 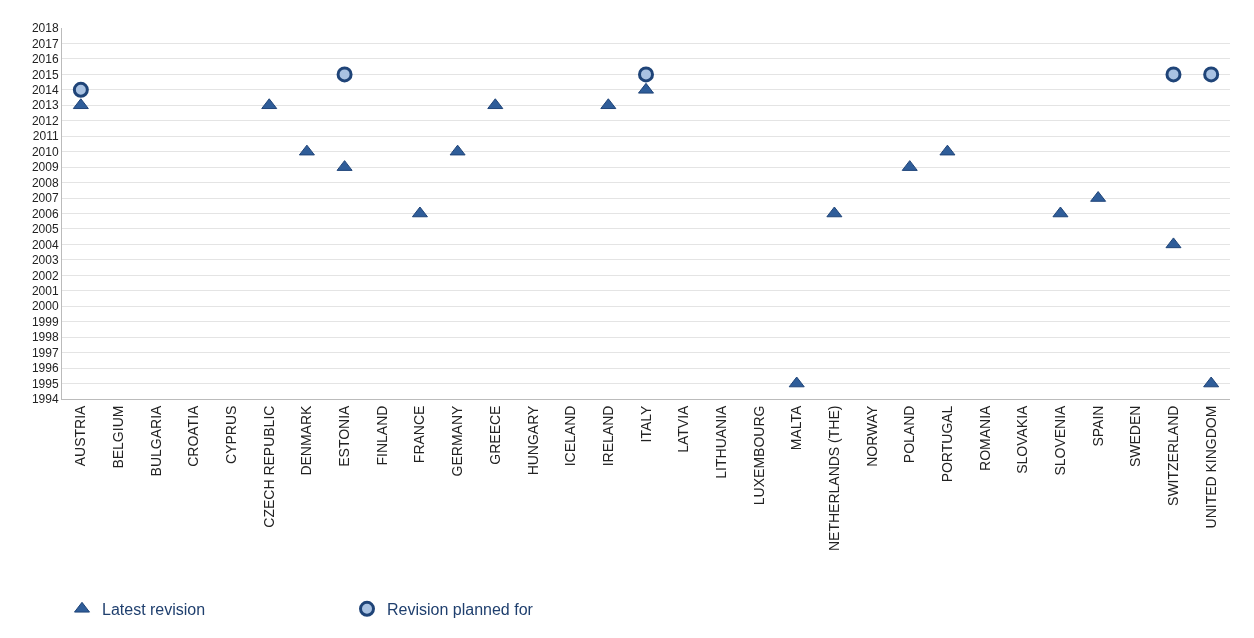 I want to click on x-tick-label: DENMARK, so click(x=306, y=440).